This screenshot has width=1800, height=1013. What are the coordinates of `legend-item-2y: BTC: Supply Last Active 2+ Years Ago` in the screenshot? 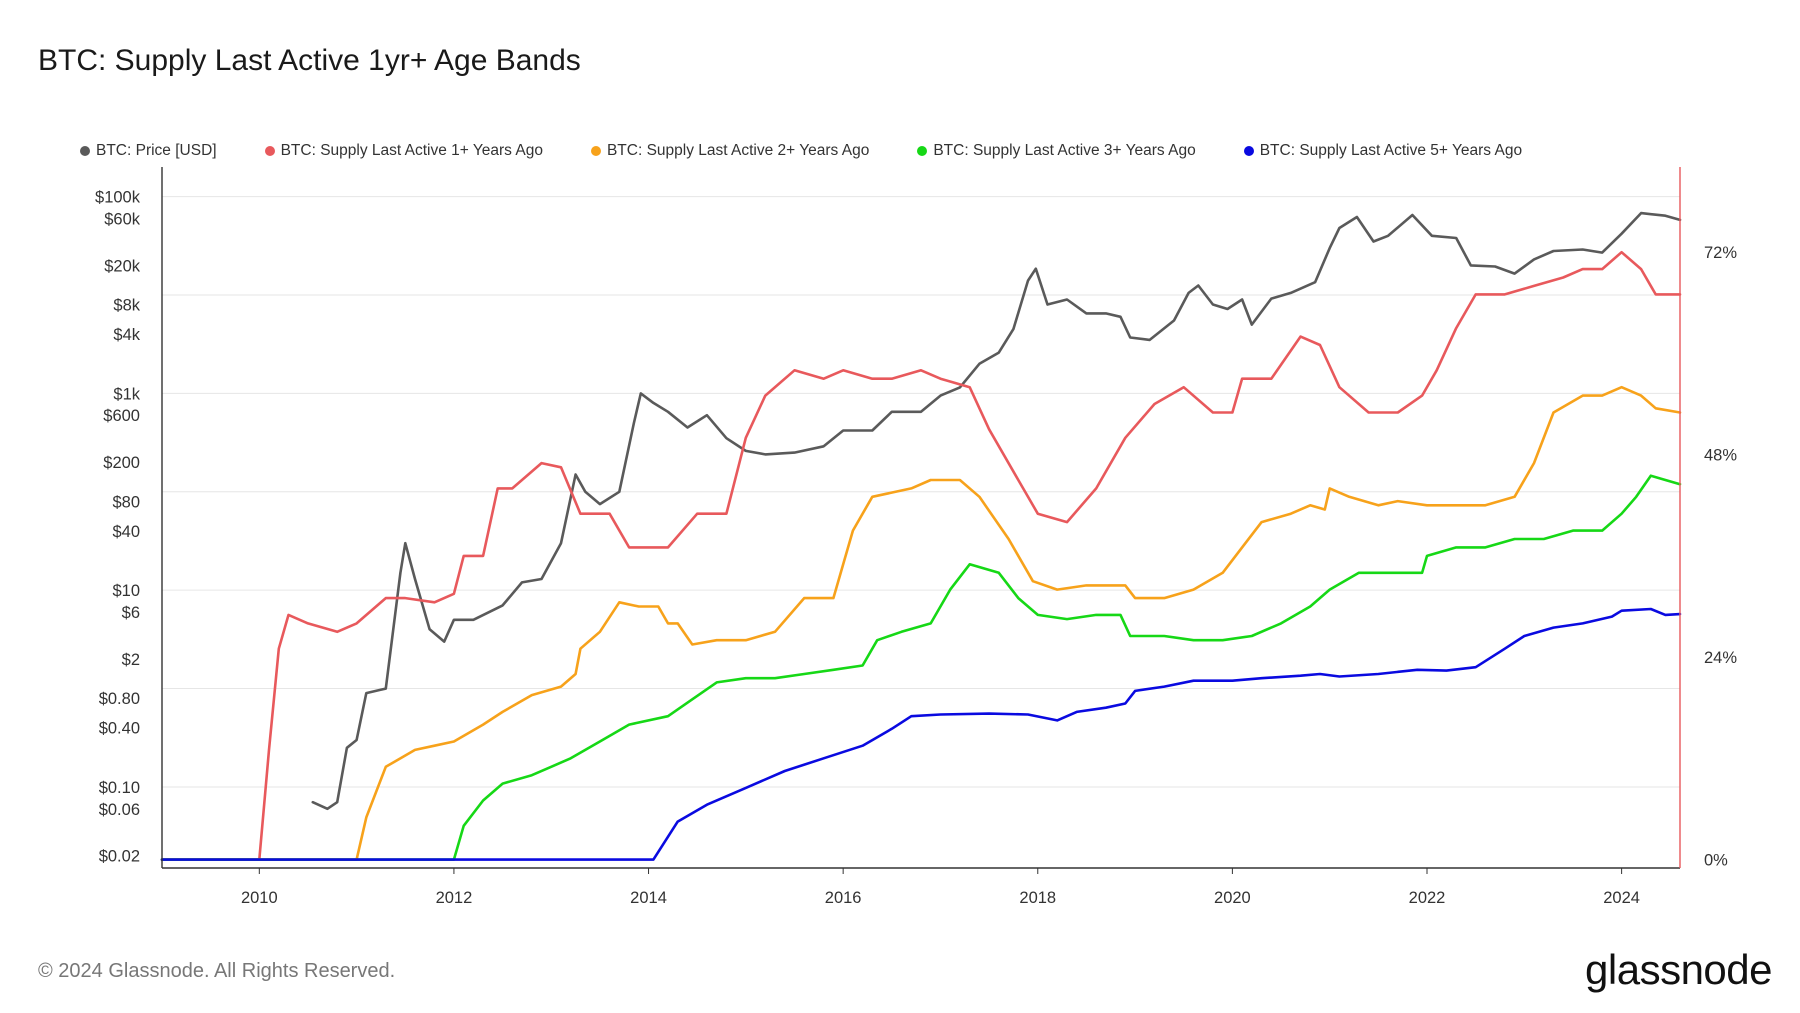 It's located at (730, 151).